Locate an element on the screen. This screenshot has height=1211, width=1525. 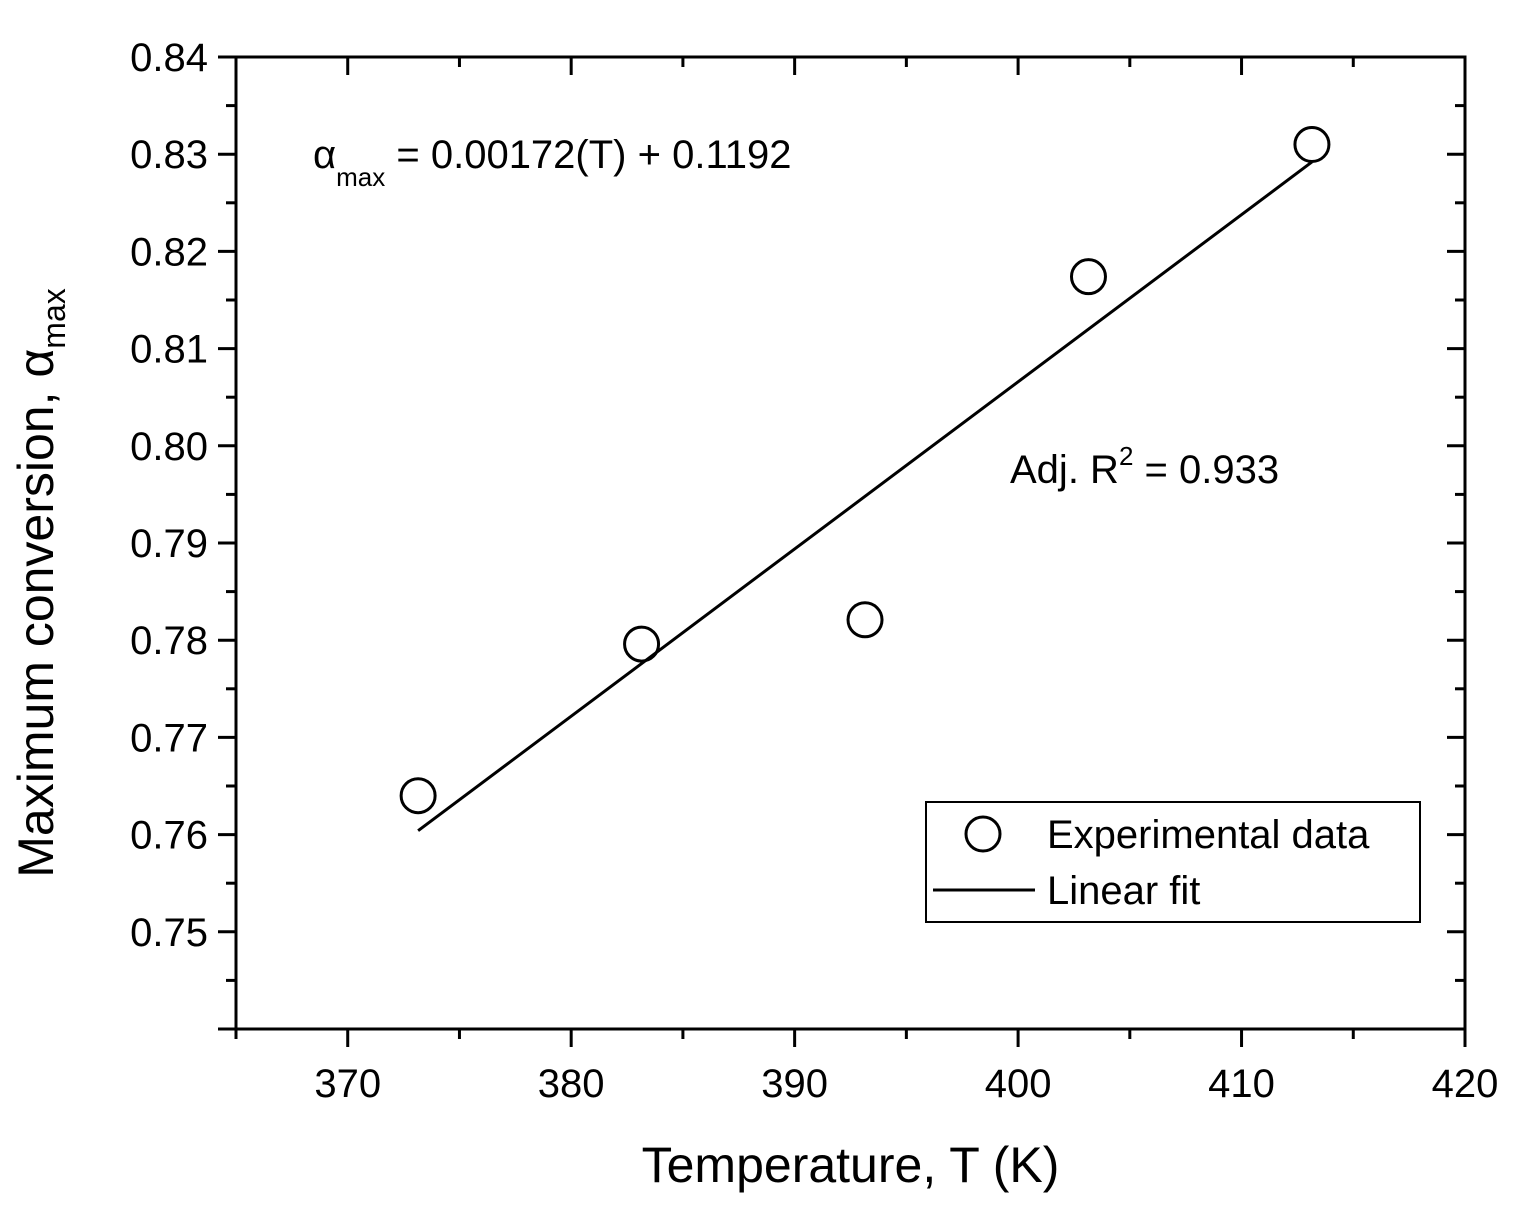
legend-label-linear-fit: Linear fit is located at coordinates (1123, 891).